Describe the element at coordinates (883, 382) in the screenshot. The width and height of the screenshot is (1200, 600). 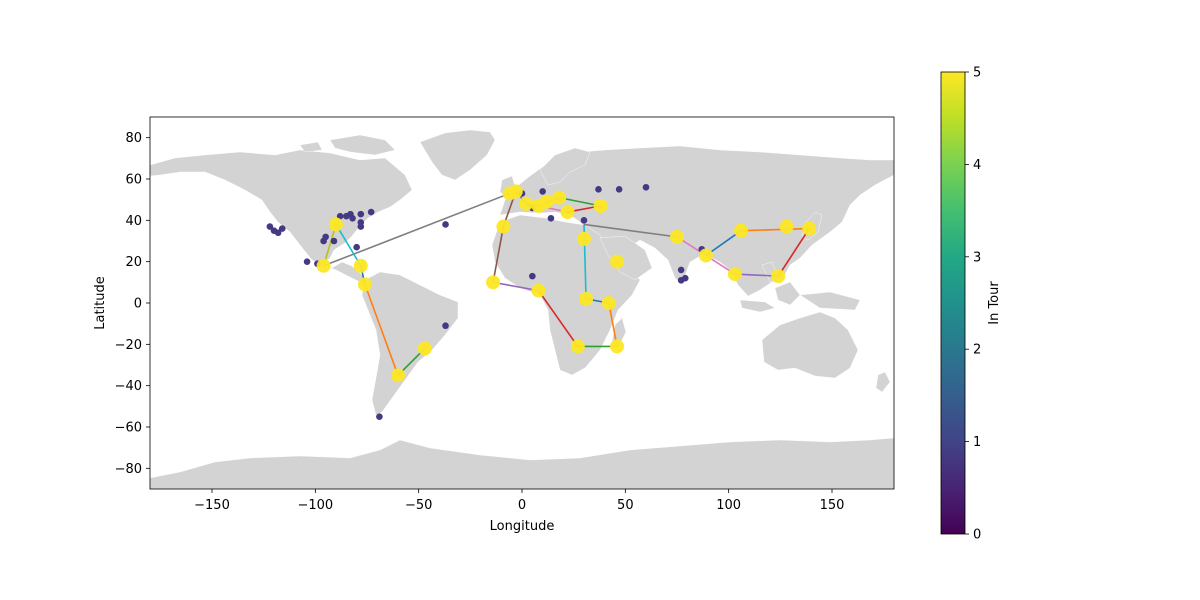
I see `new-zealand-landmass` at that location.